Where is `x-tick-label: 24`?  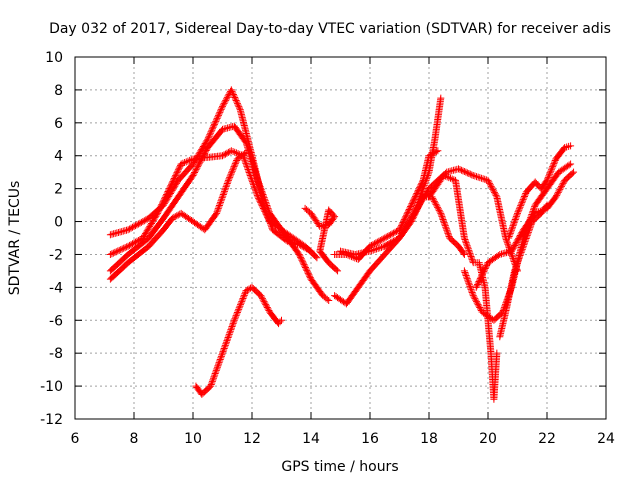
x-tick-label: 24 is located at coordinates (606, 439).